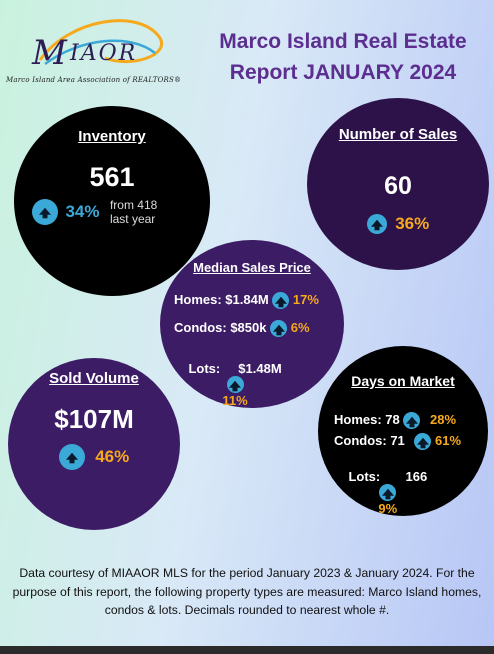 This screenshot has width=494, height=654. Describe the element at coordinates (343, 41) in the screenshot. I see `title-line-1: Marco Island Real Estate` at that location.